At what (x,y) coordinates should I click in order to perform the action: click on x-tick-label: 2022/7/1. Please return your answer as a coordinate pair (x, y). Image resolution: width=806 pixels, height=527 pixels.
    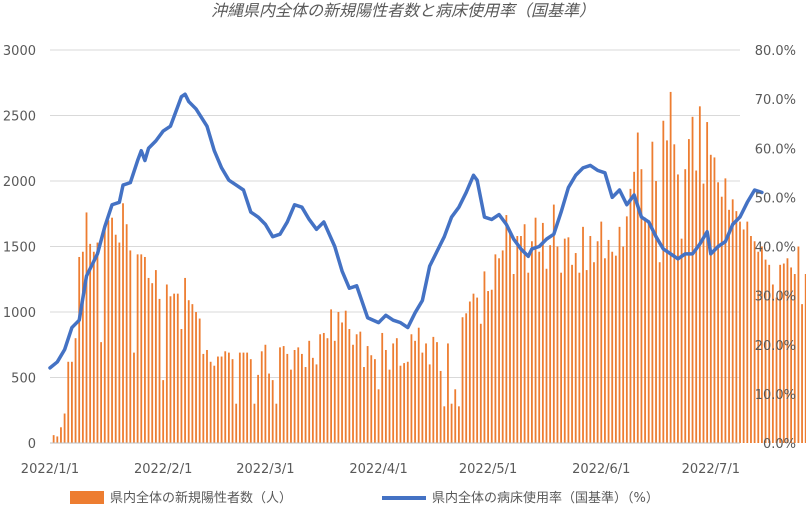
    Looking at the image, I should click on (711, 469).